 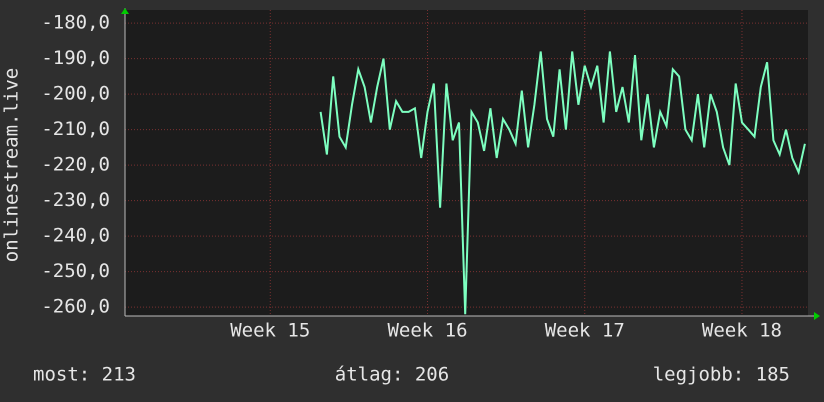 What do you see at coordinates (742, 331) in the screenshot?
I see `x-tick-label: Week 18` at bounding box center [742, 331].